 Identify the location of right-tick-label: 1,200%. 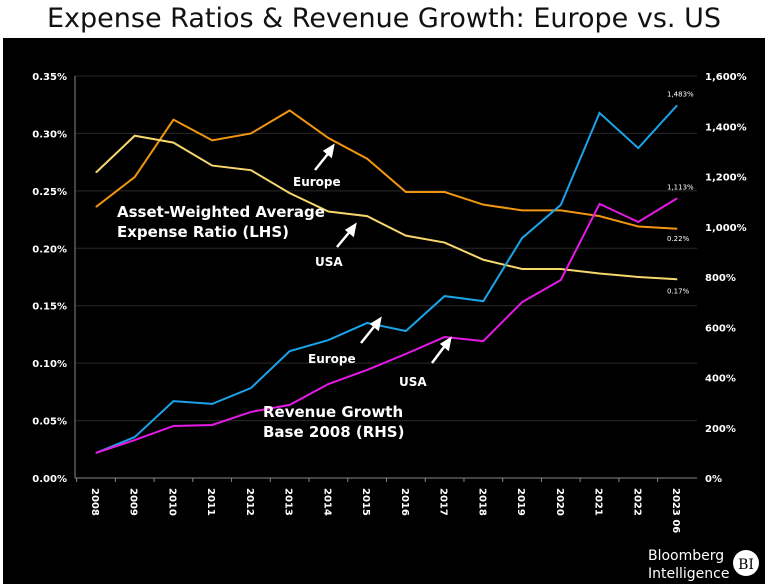
(726, 178).